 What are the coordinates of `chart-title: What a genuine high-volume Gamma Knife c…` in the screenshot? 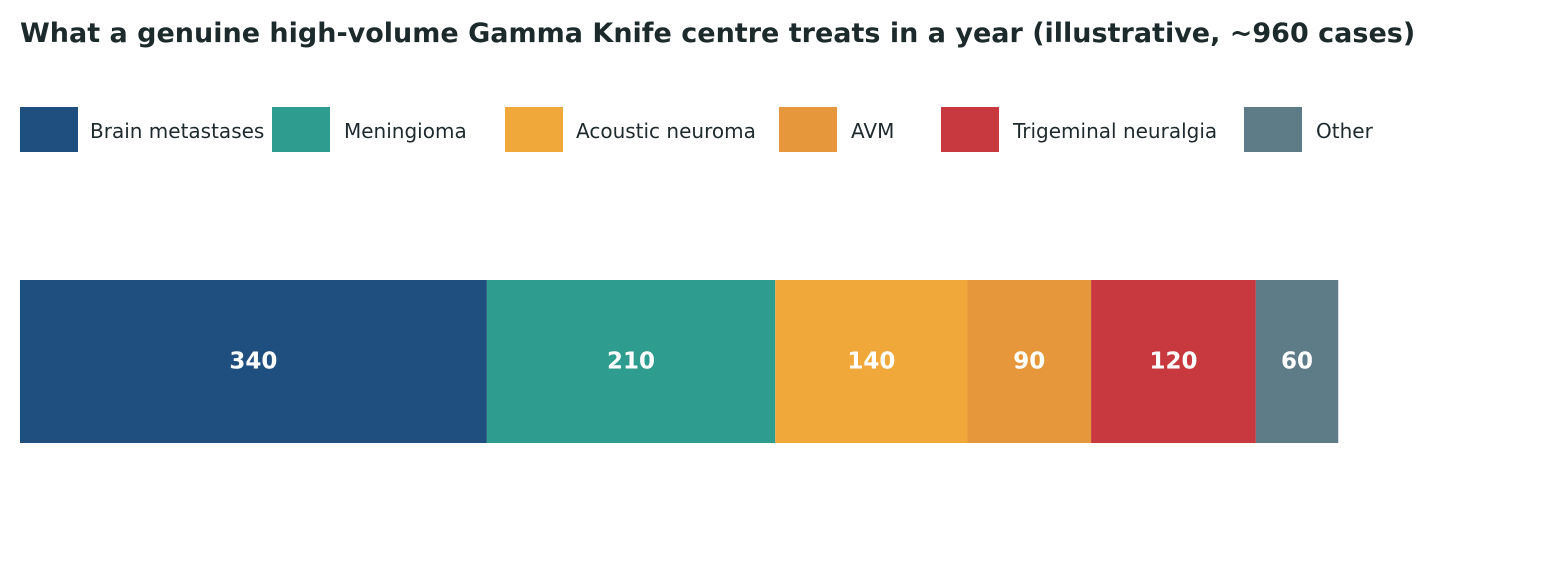 It's located at (717, 33).